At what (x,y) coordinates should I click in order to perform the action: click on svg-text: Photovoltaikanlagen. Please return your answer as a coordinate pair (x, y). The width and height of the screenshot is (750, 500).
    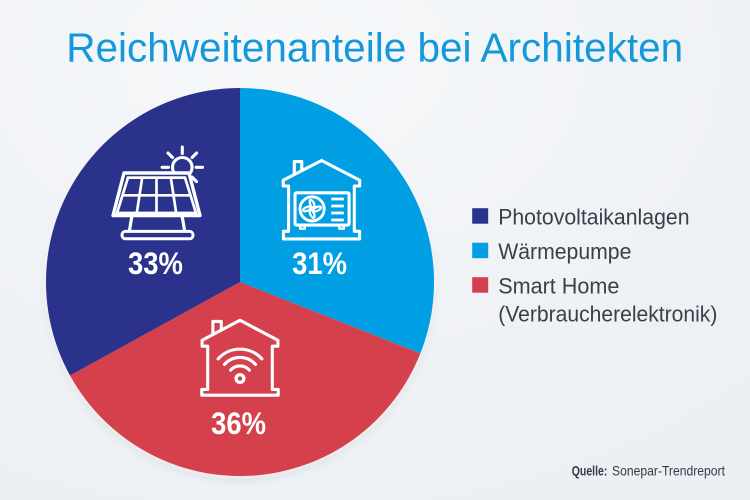
    Looking at the image, I should click on (593, 217).